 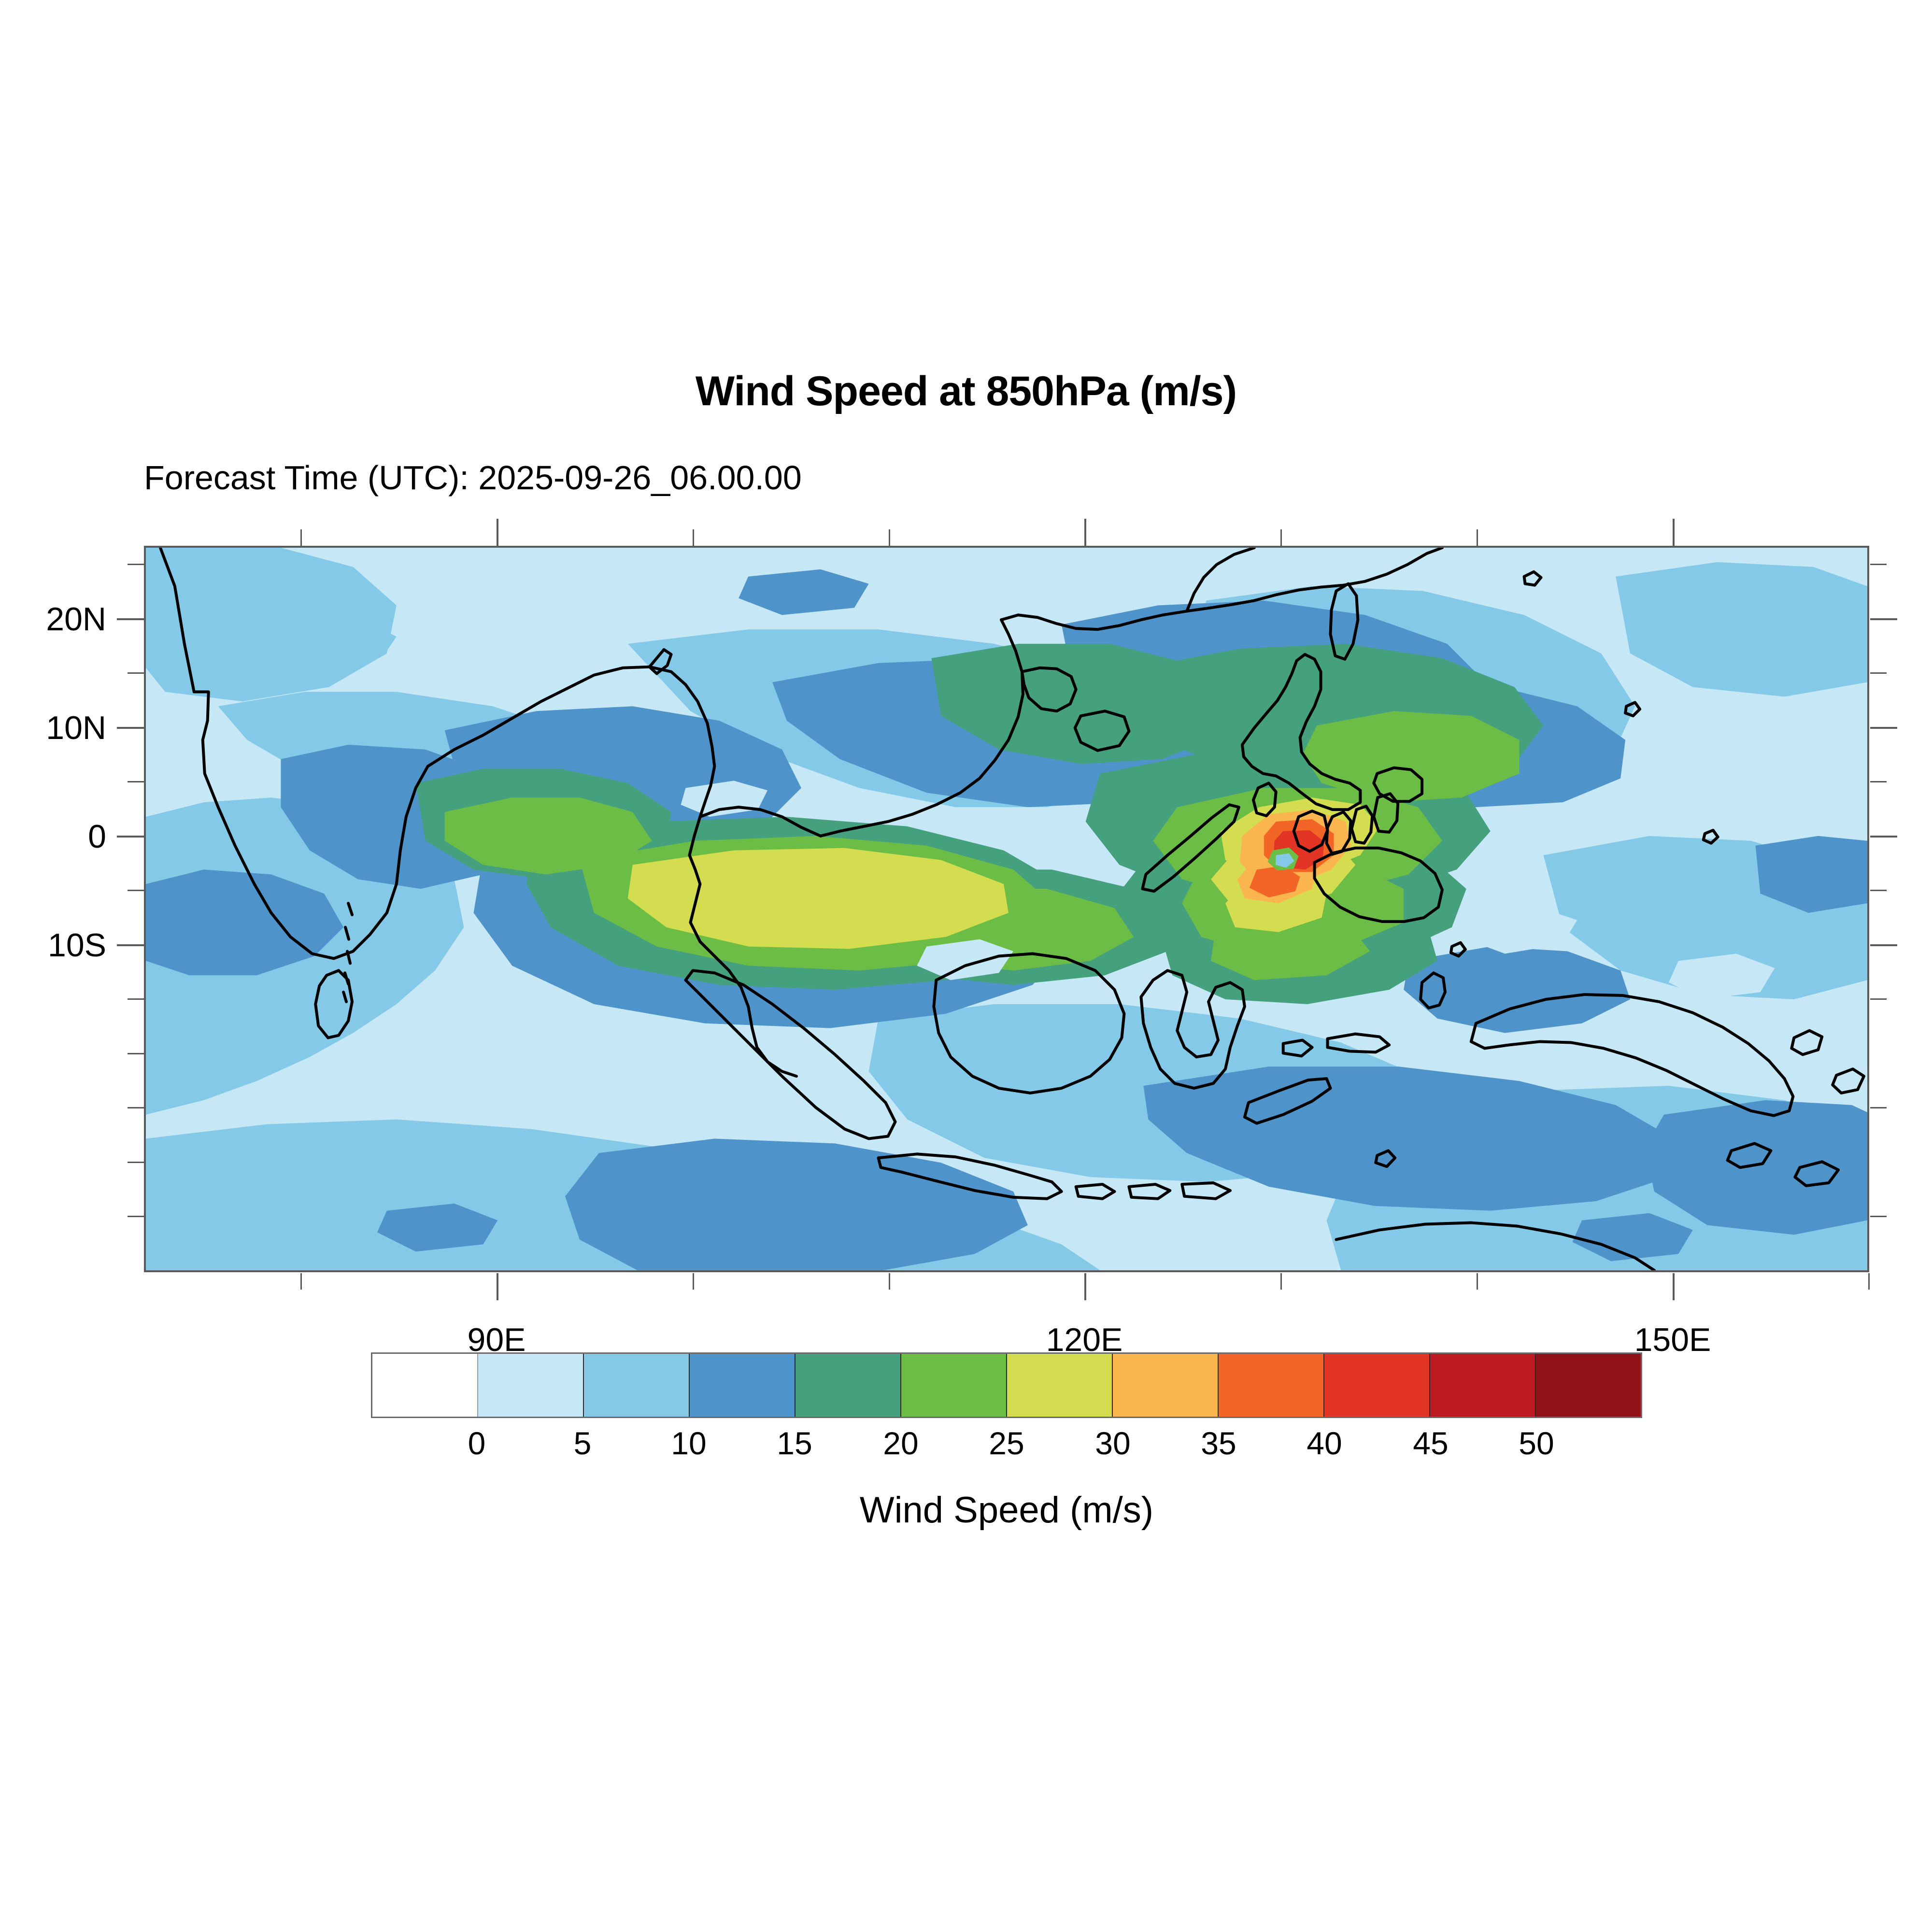 What do you see at coordinates (794, 1443) in the screenshot?
I see `colorbar-tick-15: 15` at bounding box center [794, 1443].